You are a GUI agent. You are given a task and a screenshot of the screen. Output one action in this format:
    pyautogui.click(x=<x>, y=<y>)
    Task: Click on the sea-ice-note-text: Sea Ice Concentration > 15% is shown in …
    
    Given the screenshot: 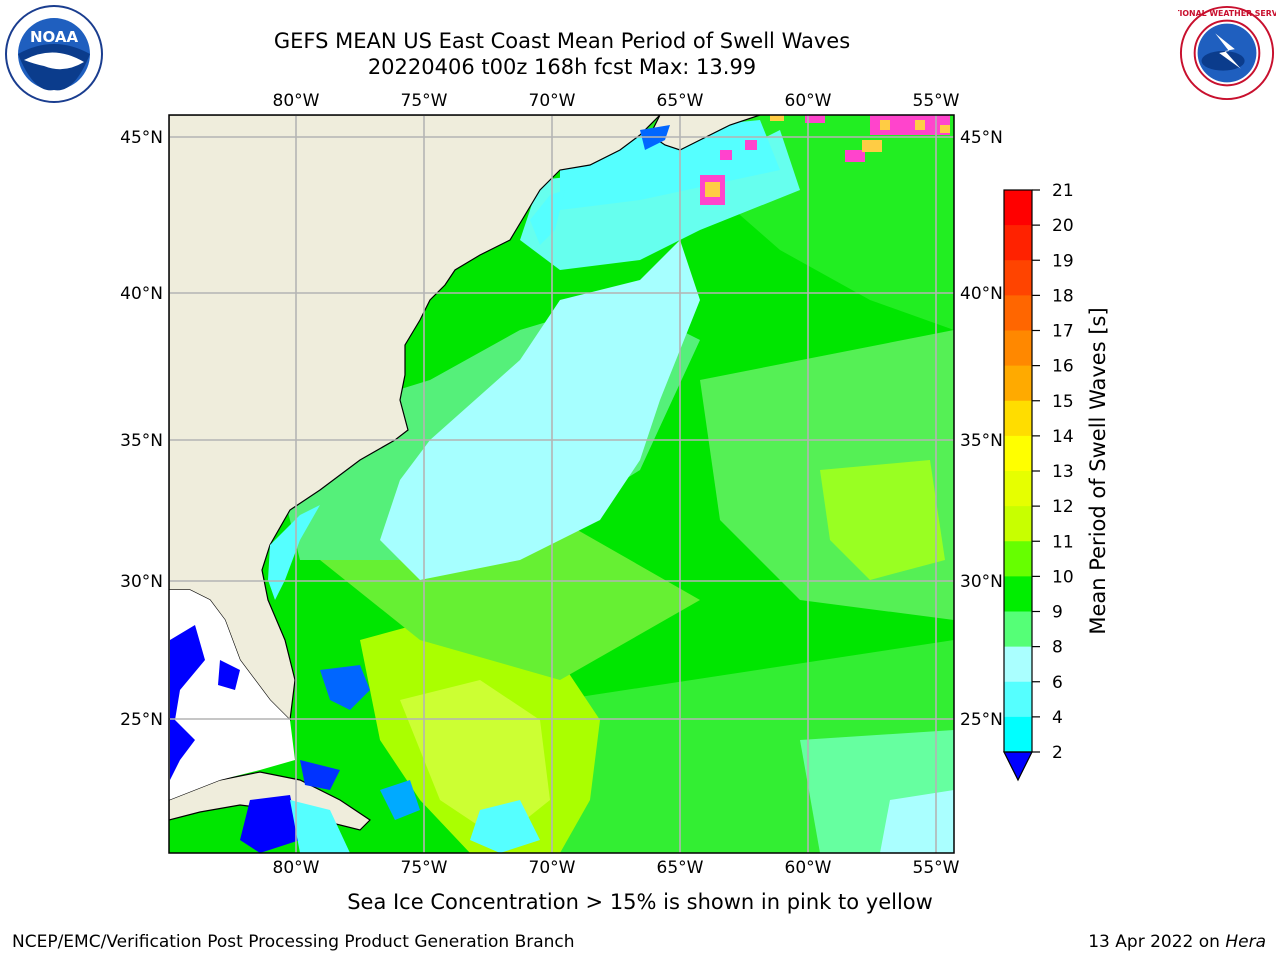 What is the action you would take?
    pyautogui.click(x=640, y=902)
    